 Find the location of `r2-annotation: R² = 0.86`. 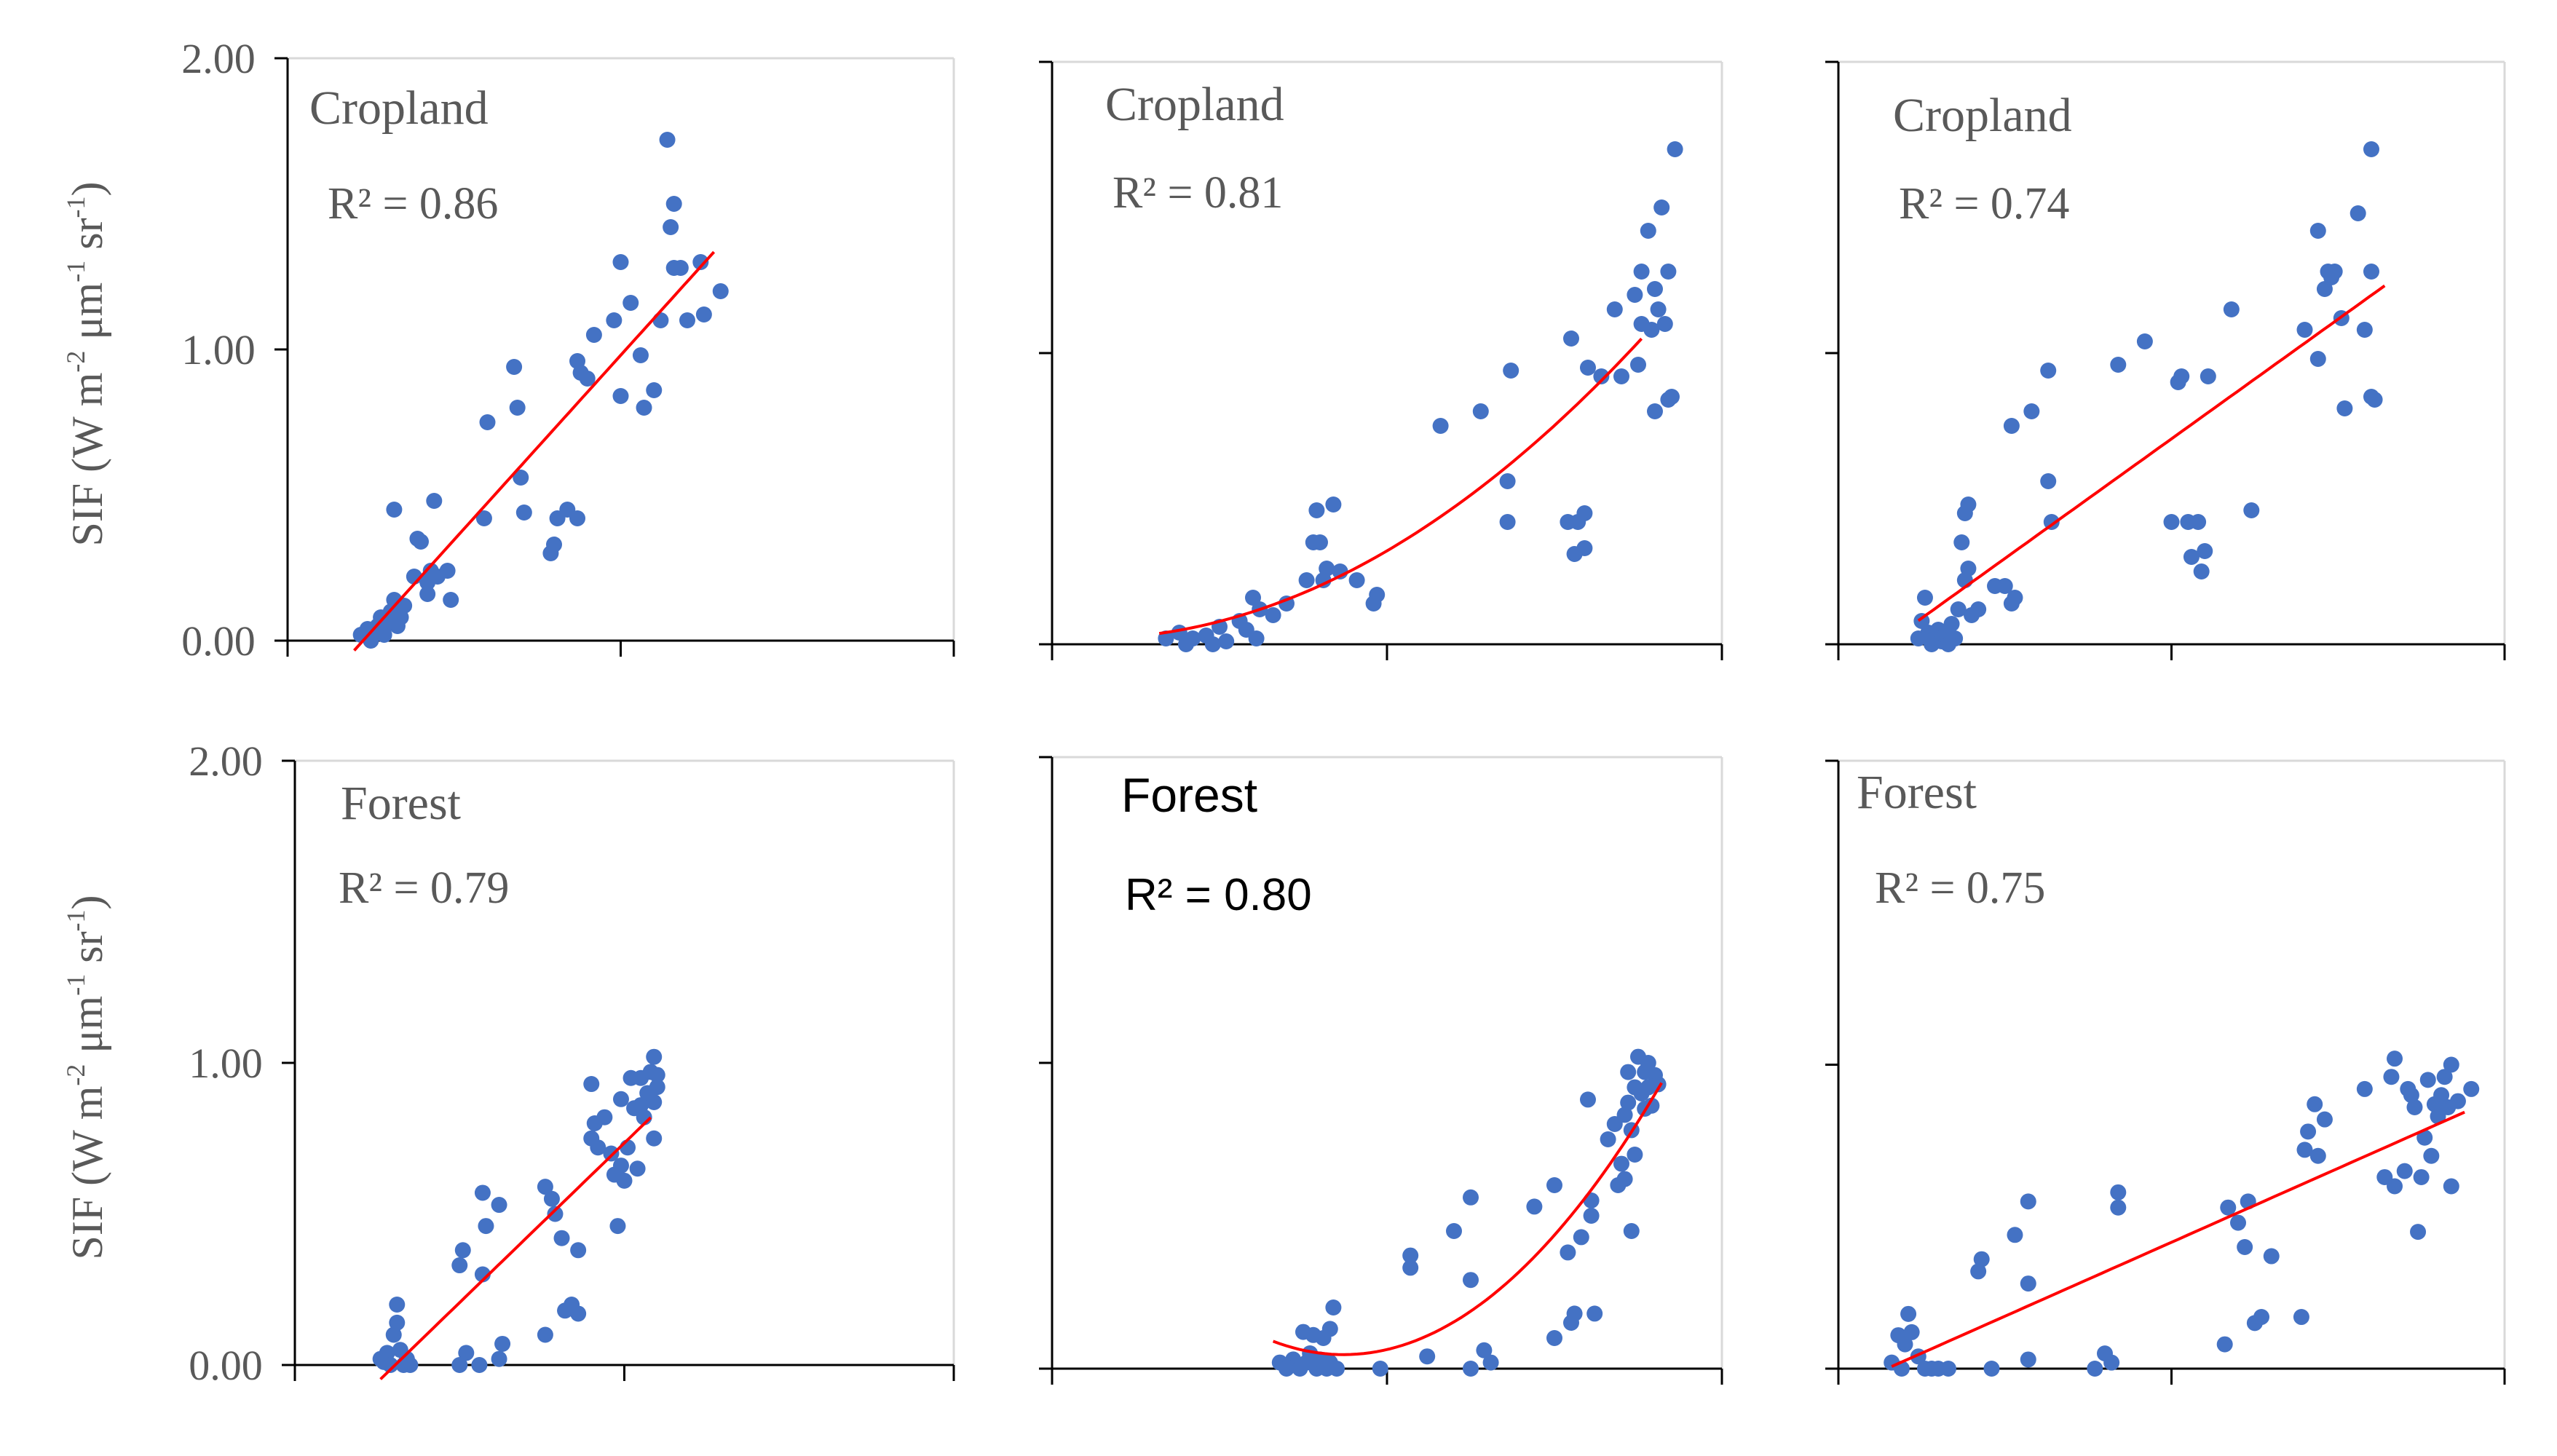

r2-annotation: R² = 0.86 is located at coordinates (413, 204).